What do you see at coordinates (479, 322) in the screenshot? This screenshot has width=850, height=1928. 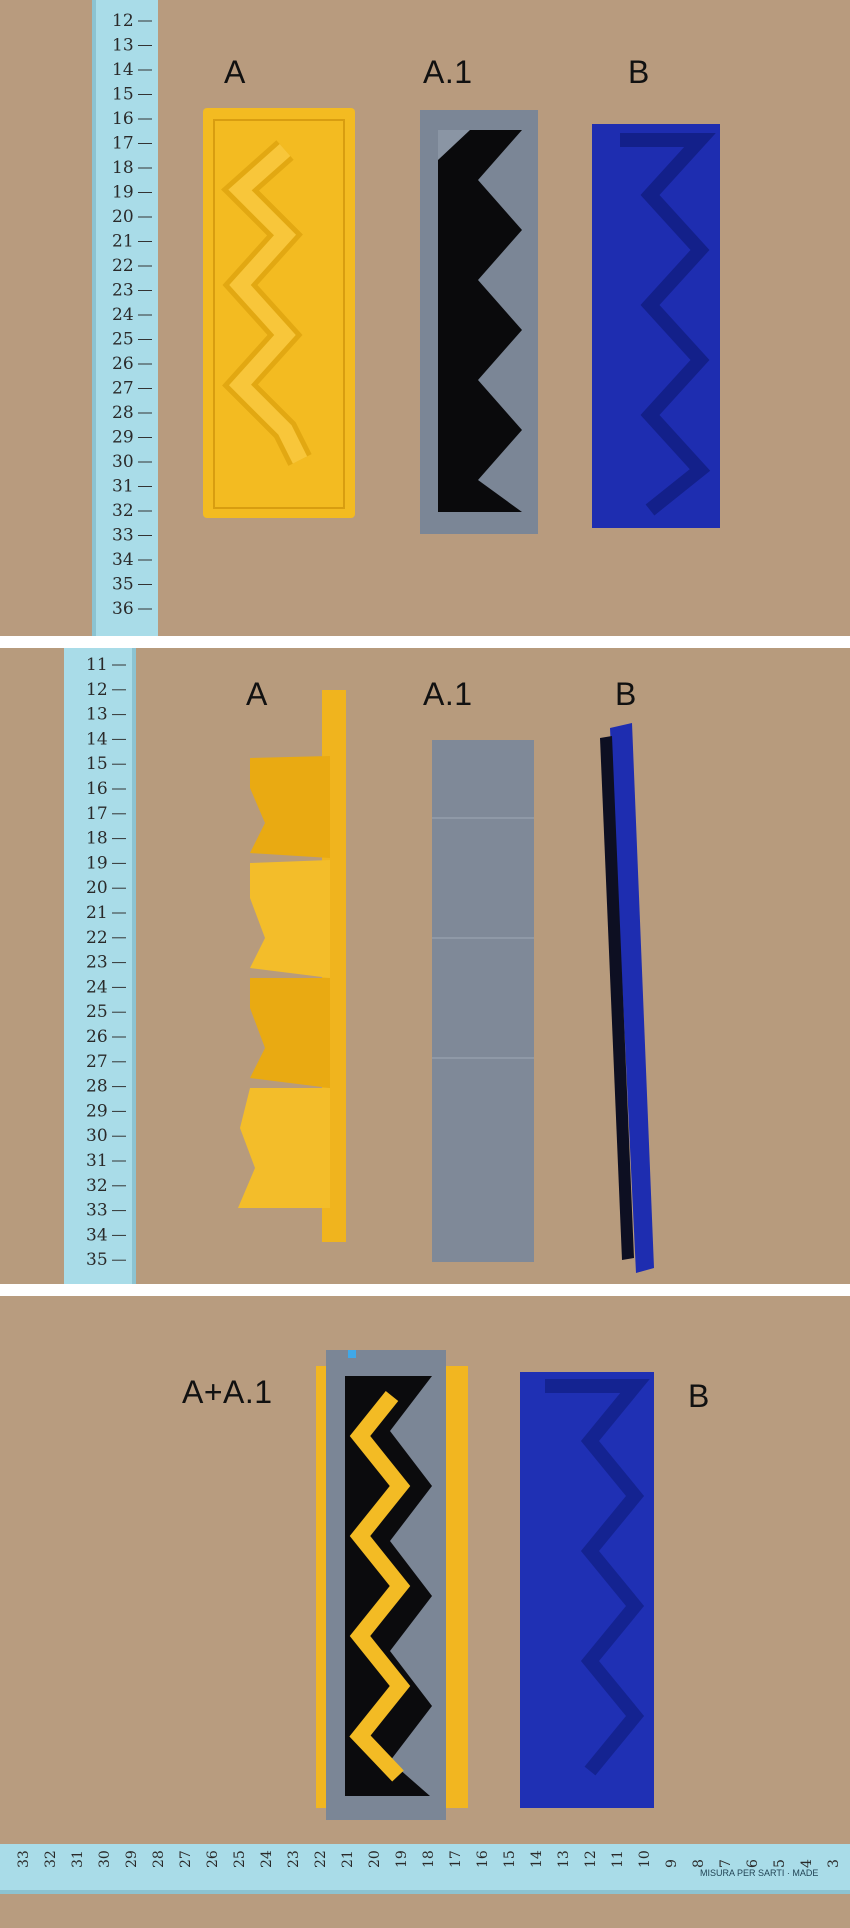 I see `grey-part-a1` at bounding box center [479, 322].